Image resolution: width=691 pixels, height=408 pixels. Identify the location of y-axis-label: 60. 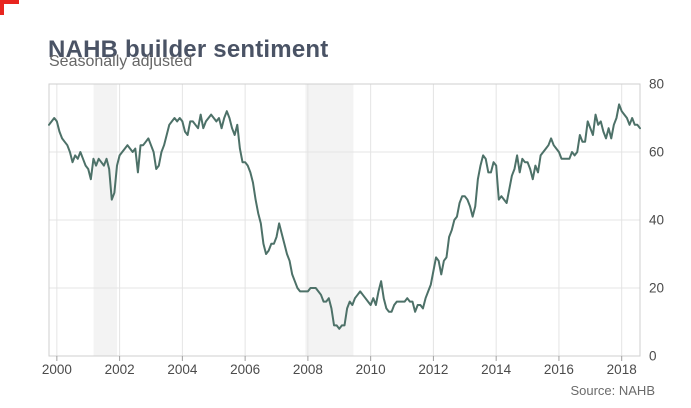
(656, 152).